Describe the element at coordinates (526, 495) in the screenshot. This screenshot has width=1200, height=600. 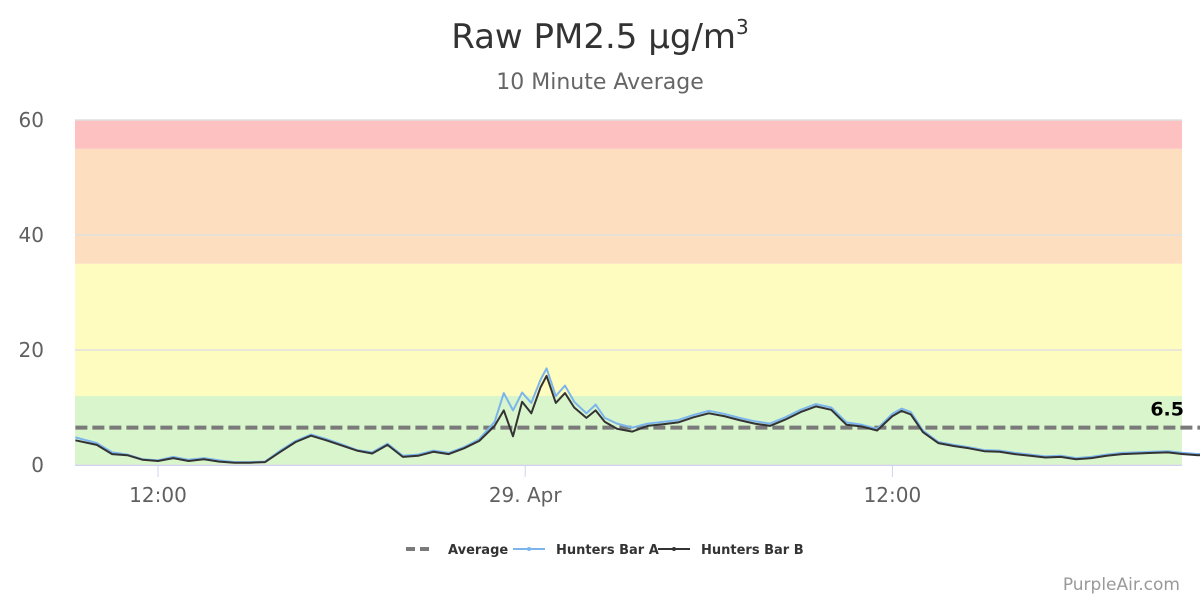
I see `x-tick-label-1: 29. Apr` at that location.